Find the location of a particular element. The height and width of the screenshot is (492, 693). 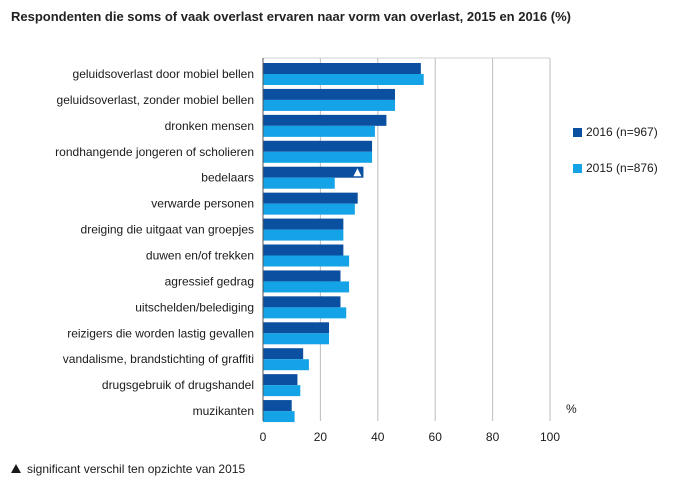

category-label-0: geluidsoverlast door mobiel bellen is located at coordinates (163, 74).